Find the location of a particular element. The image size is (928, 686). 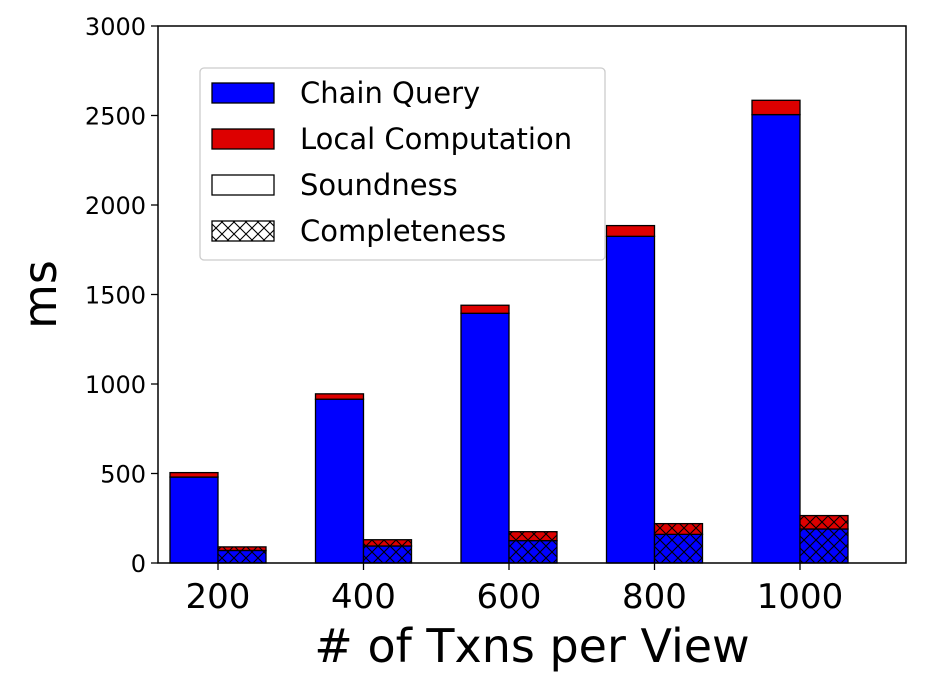

legend-label-completeness: Completeness is located at coordinates (403, 231).